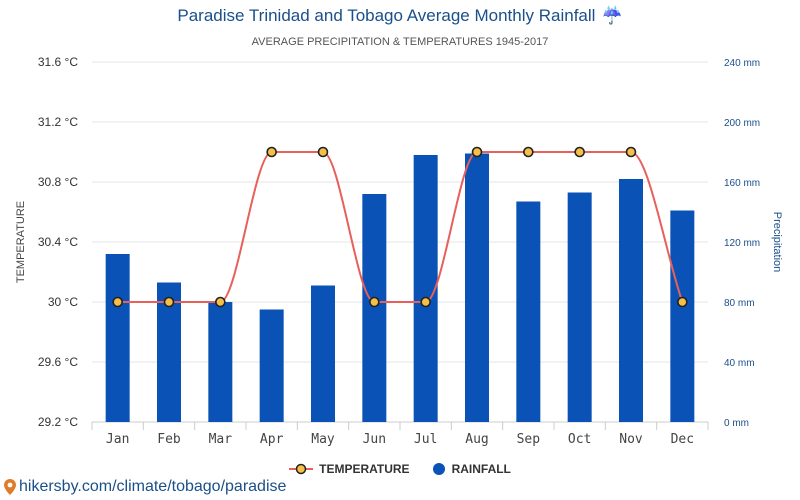 The height and width of the screenshot is (500, 800). Describe the element at coordinates (579, 439) in the screenshot. I see `x-tick-label: Oct` at that location.